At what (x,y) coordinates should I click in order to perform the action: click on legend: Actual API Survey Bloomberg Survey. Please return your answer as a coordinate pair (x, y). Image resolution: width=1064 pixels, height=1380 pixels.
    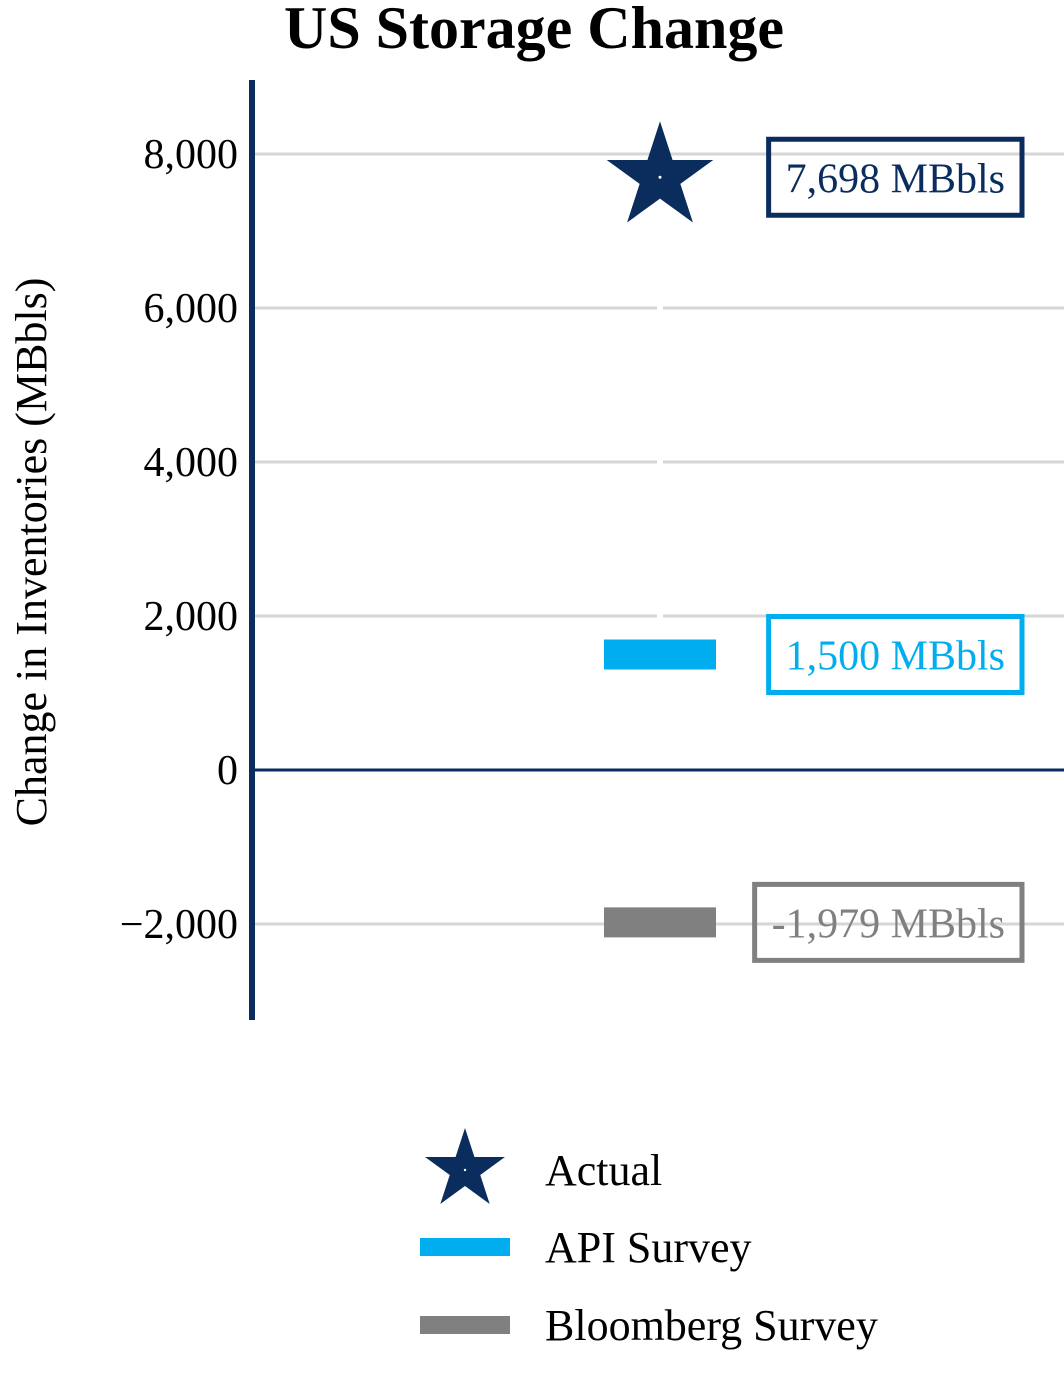
    Looking at the image, I should click on (649, 1239).